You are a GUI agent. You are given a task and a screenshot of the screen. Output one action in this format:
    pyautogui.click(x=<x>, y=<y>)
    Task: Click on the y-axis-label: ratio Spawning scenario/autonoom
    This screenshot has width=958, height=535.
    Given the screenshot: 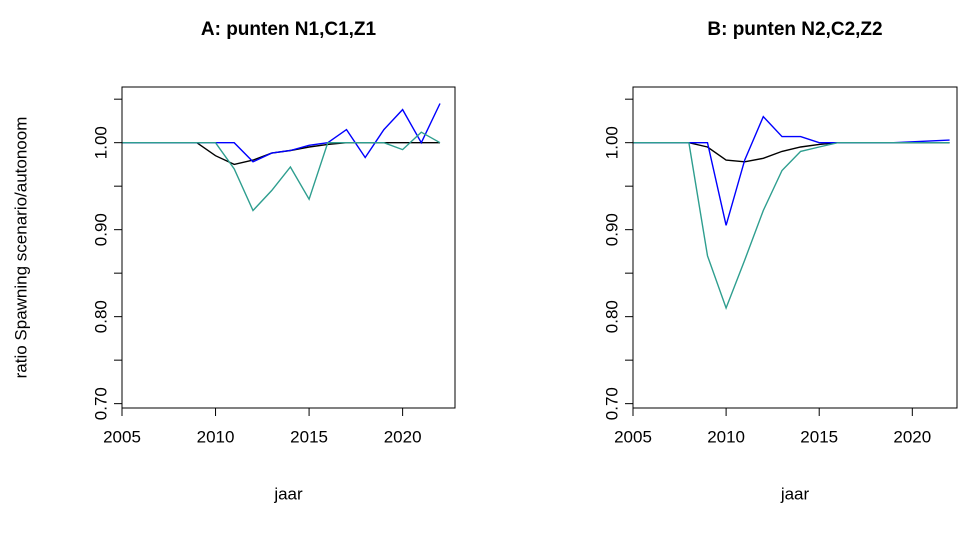 What is the action you would take?
    pyautogui.click(x=20, y=248)
    